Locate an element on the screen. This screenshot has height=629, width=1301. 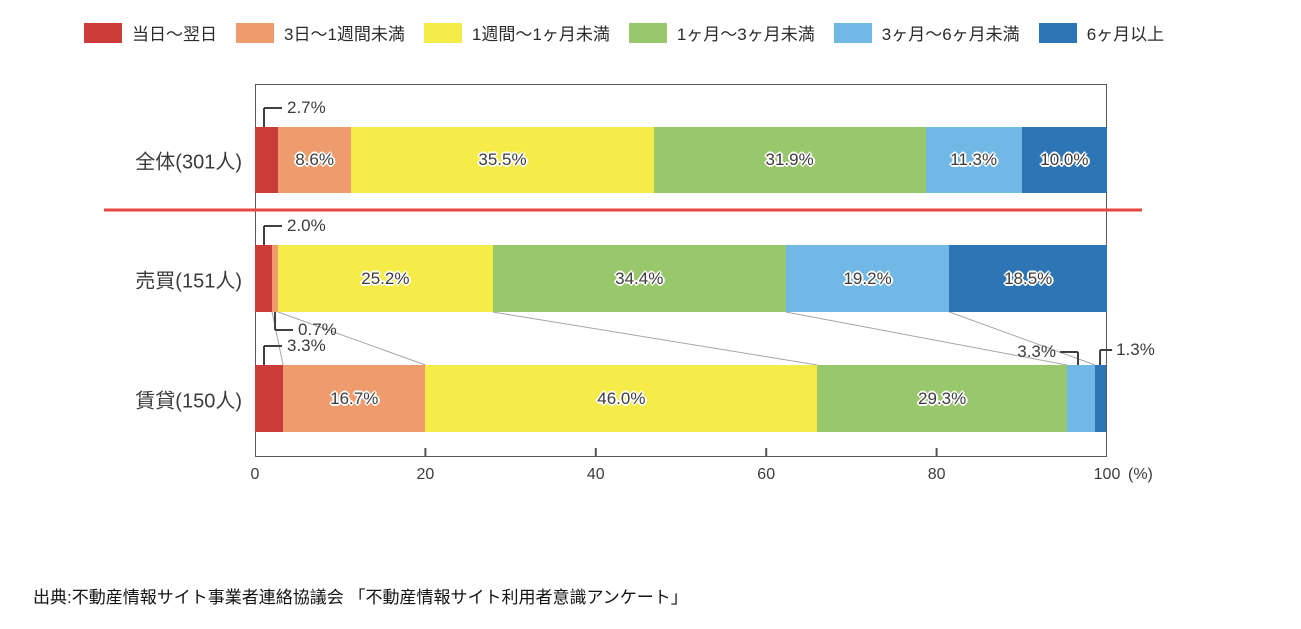
segment-value-label: 8.6% is located at coordinates (314, 159).